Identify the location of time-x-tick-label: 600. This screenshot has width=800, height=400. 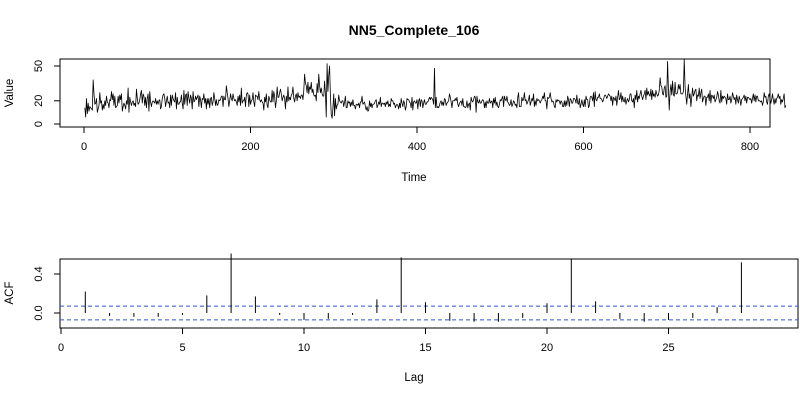
(583, 147).